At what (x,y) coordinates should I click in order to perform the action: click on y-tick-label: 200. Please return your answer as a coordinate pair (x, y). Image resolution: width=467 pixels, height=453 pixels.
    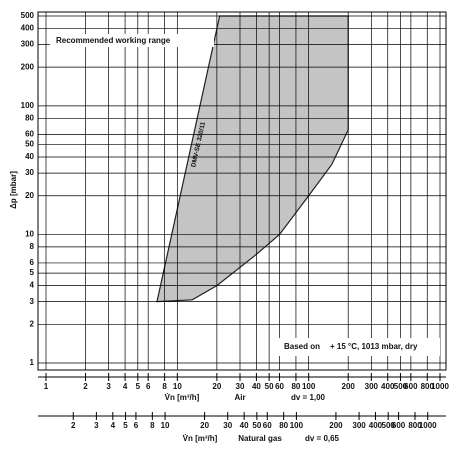
    Looking at the image, I should click on (28, 66).